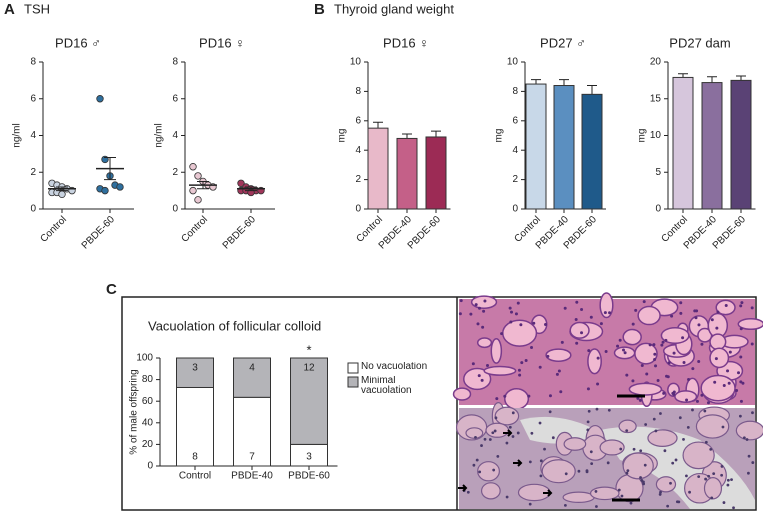  What do you see at coordinates (342, 136) in the screenshot?
I see `y-axis-label: mg` at bounding box center [342, 136].